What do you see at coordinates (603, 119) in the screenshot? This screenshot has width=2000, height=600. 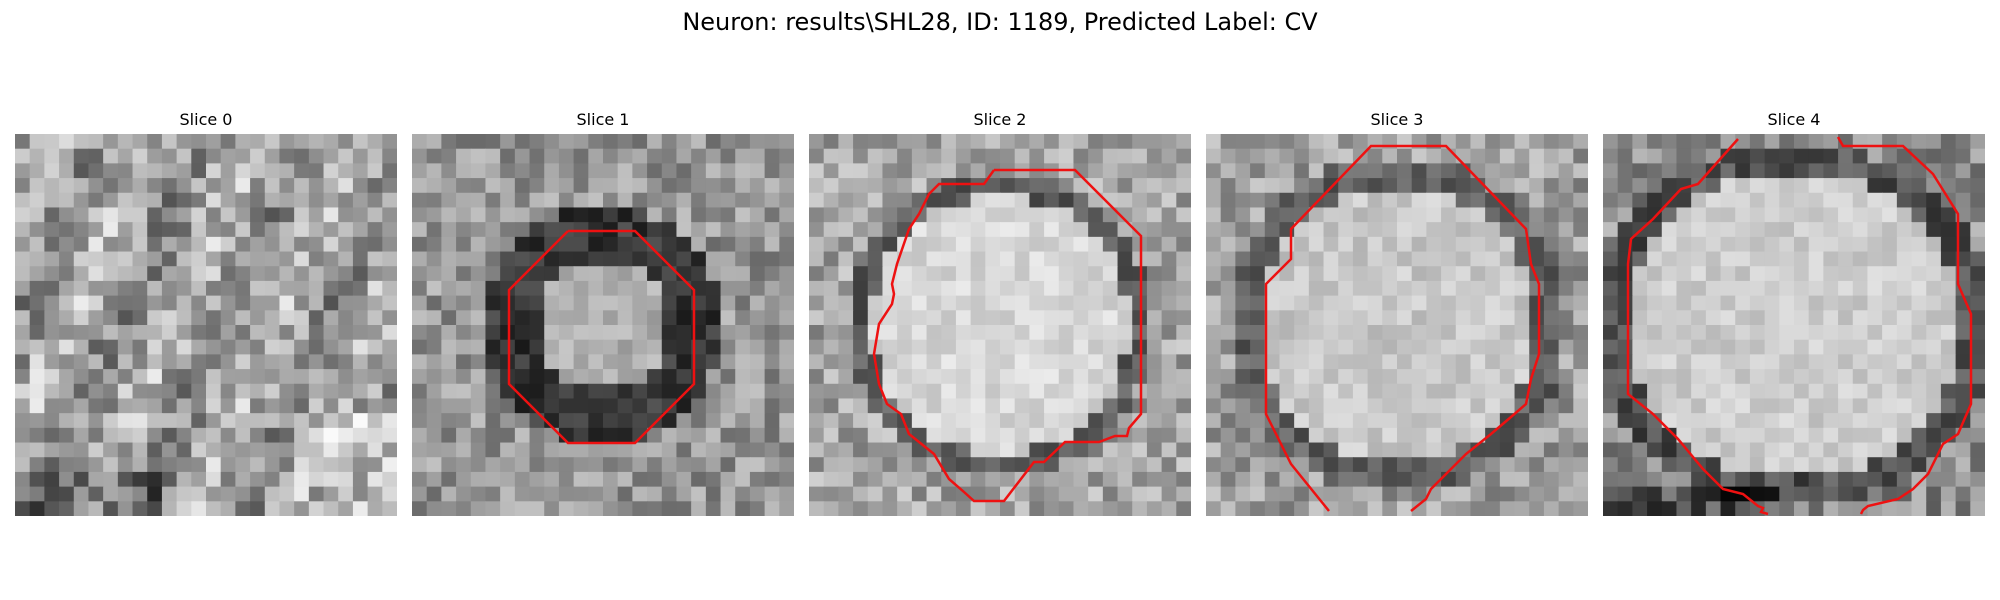 I see `slice-1-title: Slice 1` at bounding box center [603, 119].